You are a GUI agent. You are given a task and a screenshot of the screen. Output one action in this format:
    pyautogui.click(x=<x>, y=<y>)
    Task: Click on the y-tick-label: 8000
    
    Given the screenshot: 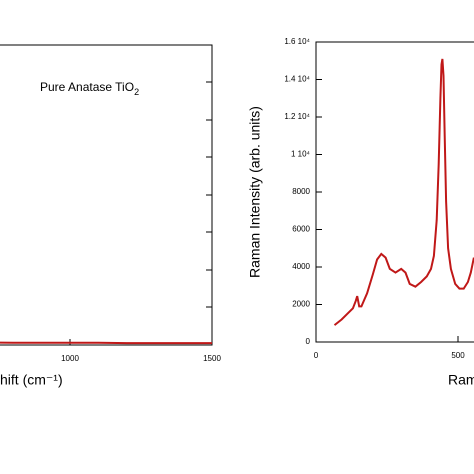 What is the action you would take?
    pyautogui.click(x=301, y=191)
    